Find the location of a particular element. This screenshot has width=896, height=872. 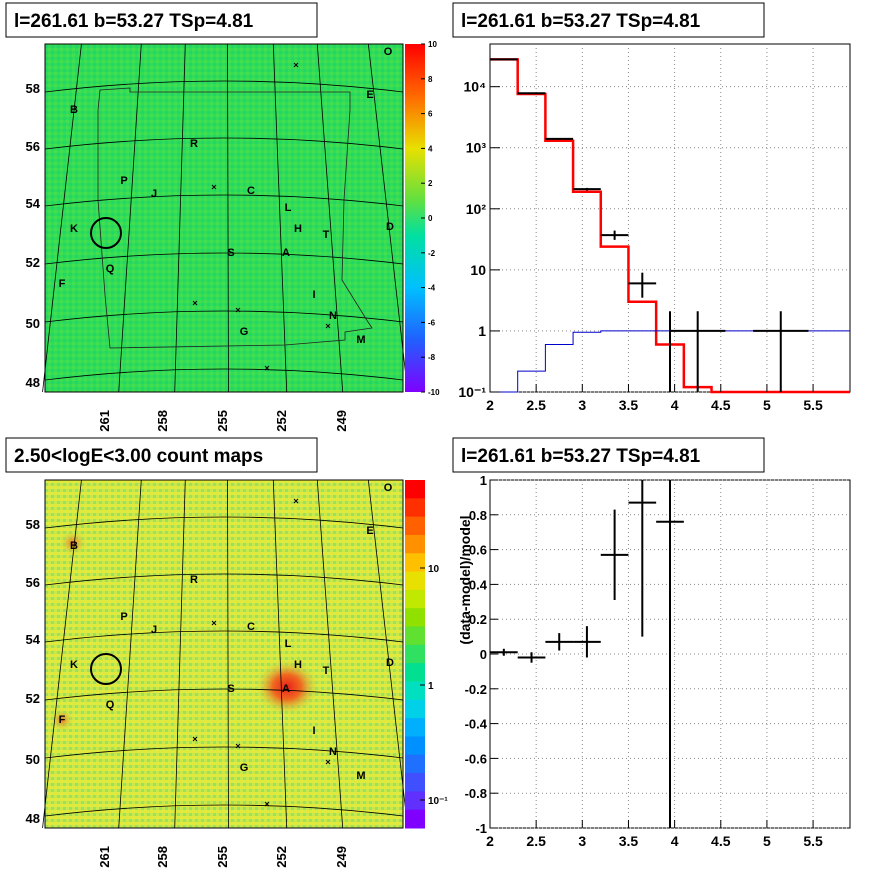

source-label-n: N is located at coordinates (333, 316).